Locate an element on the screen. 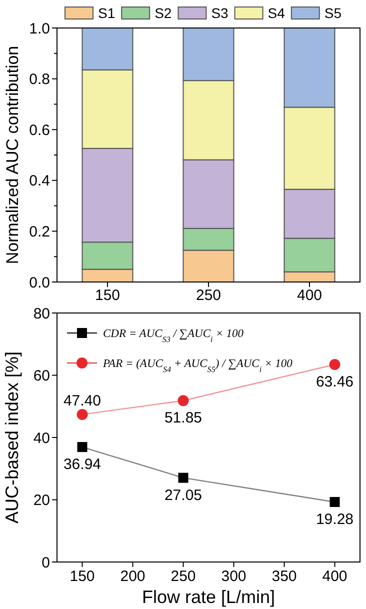 The height and width of the screenshot is (609, 366). data-label: 63.46 is located at coordinates (335, 381).